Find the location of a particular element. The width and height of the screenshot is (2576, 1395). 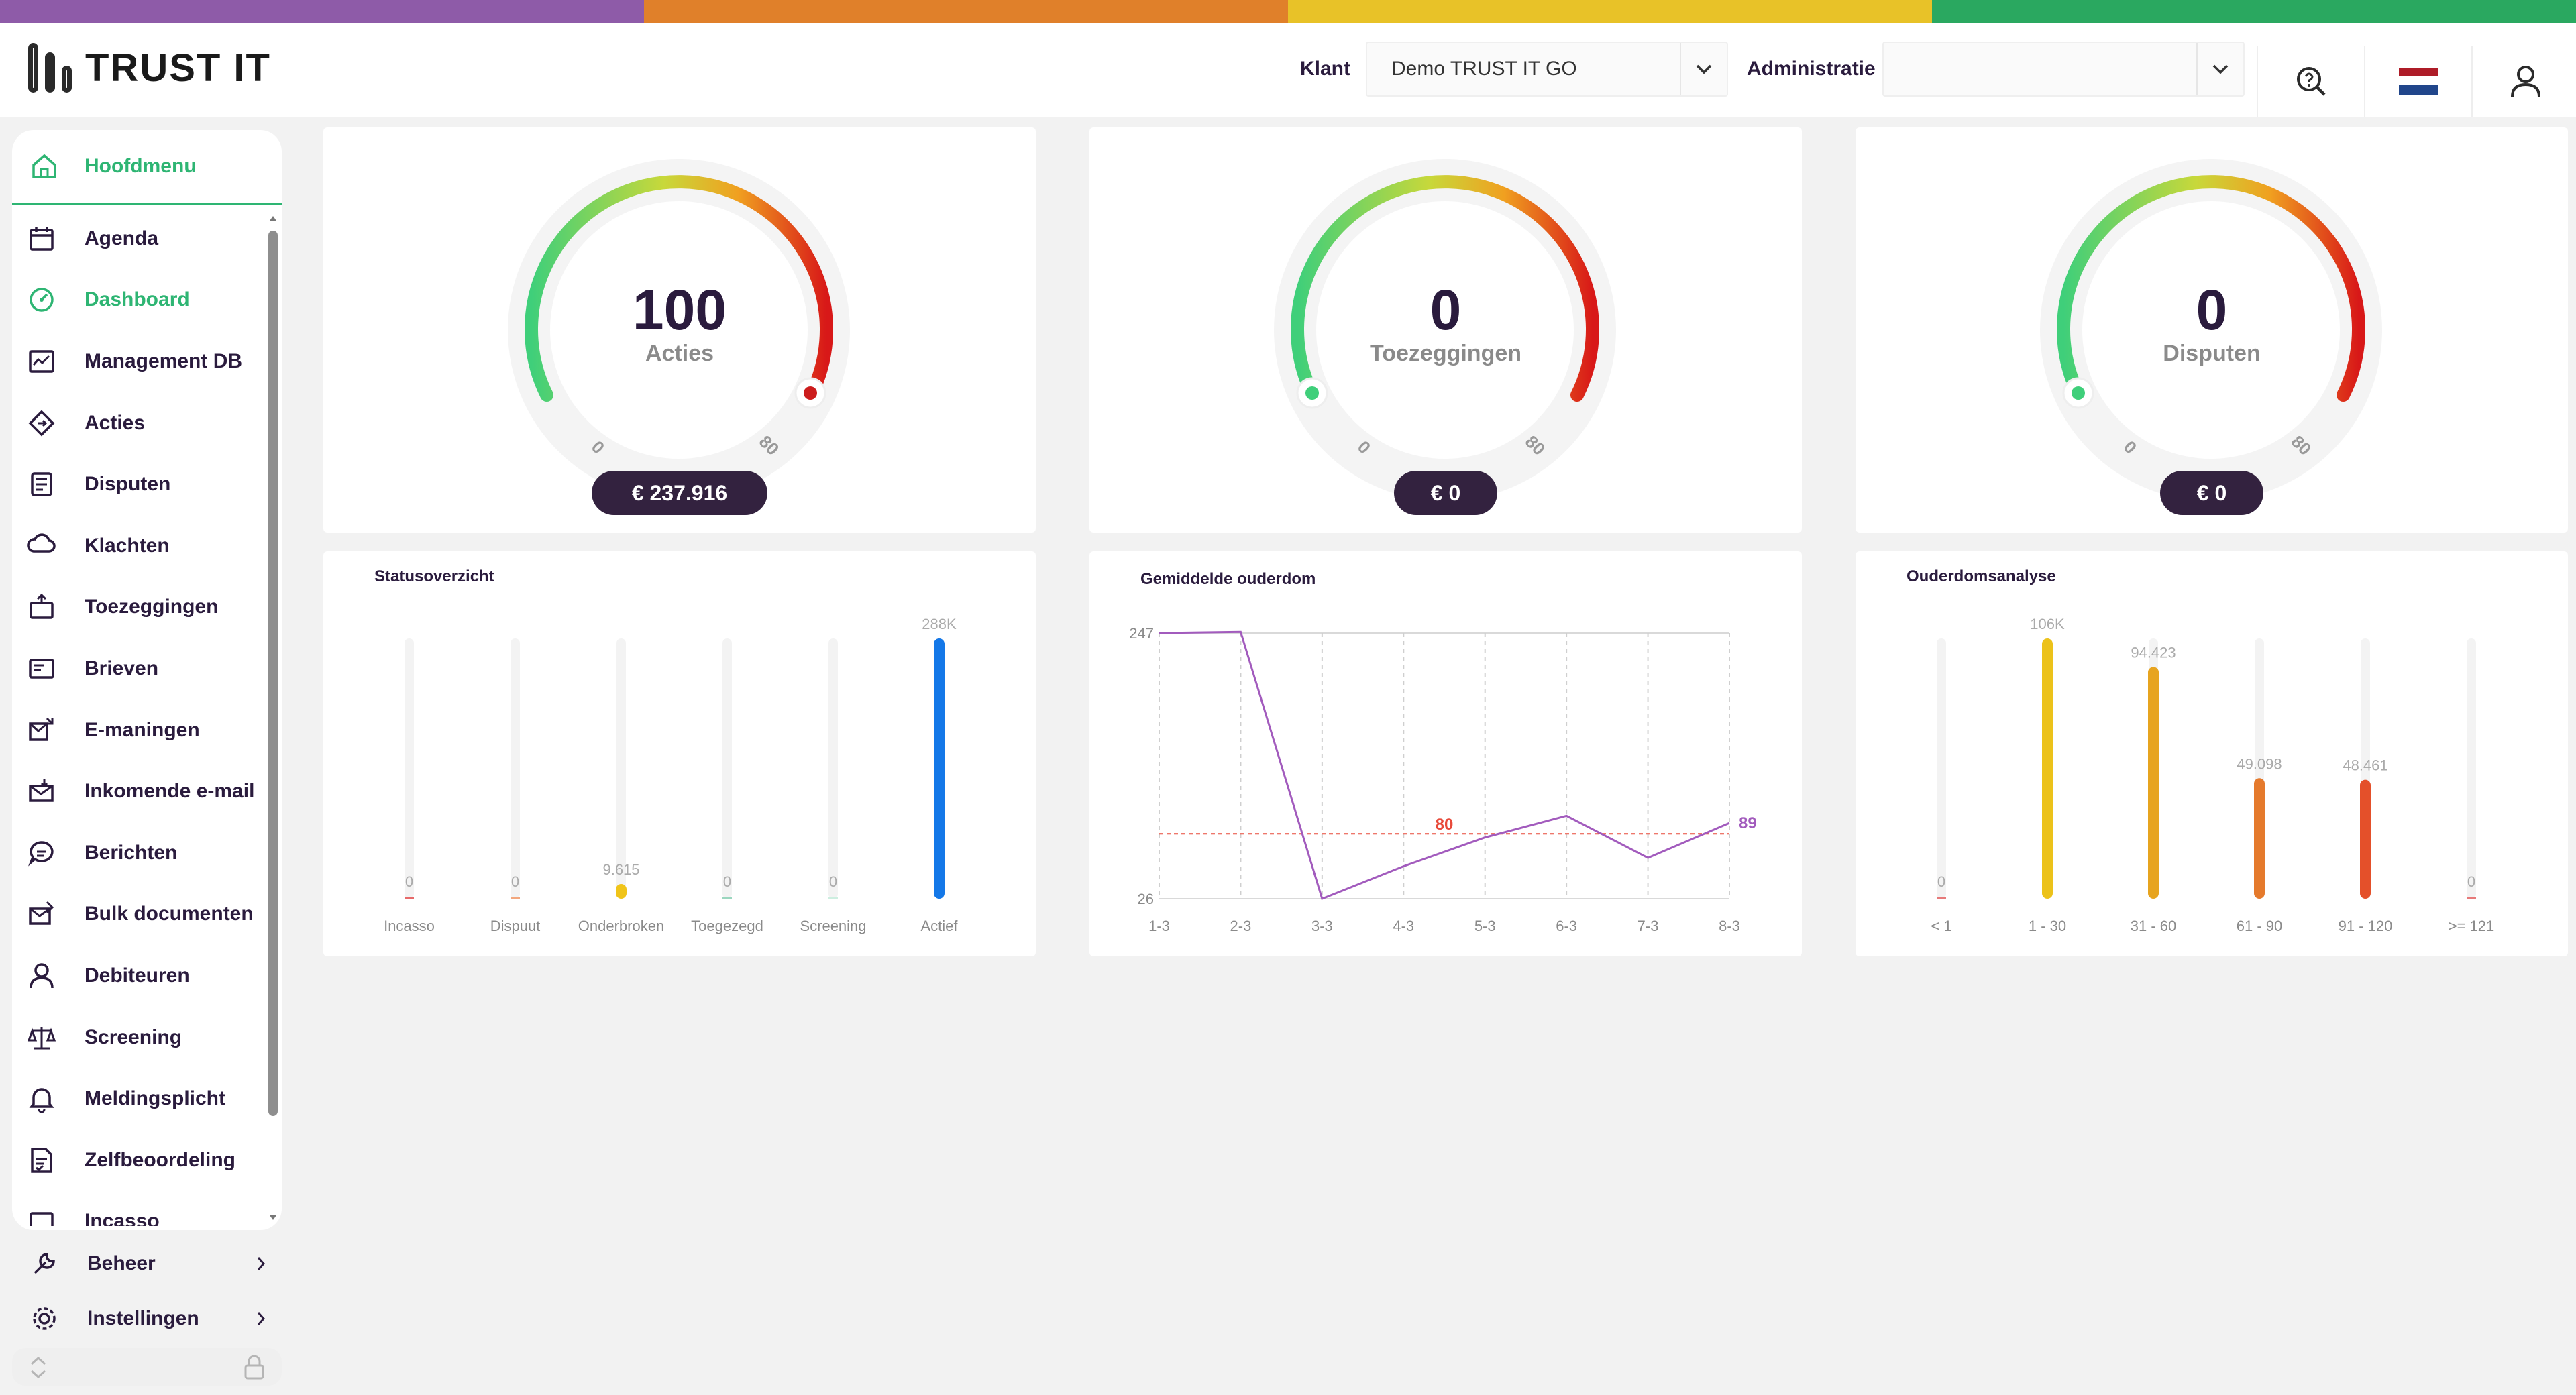

x-tick-label: 4-3 is located at coordinates (1403, 925).